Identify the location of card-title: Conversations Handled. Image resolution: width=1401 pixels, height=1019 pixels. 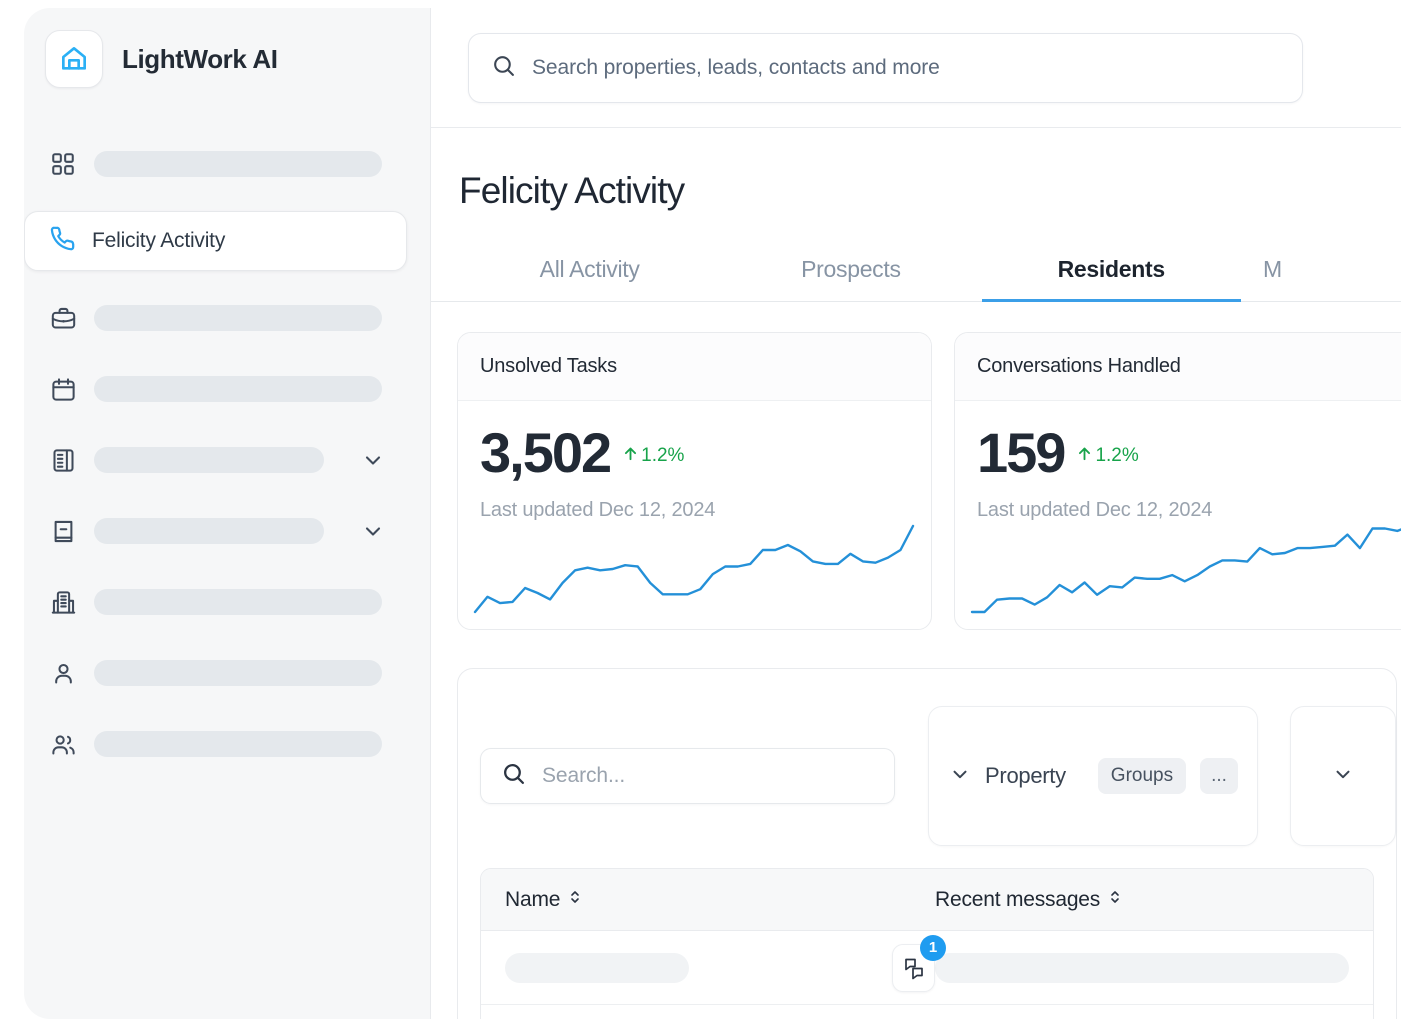
(1079, 366).